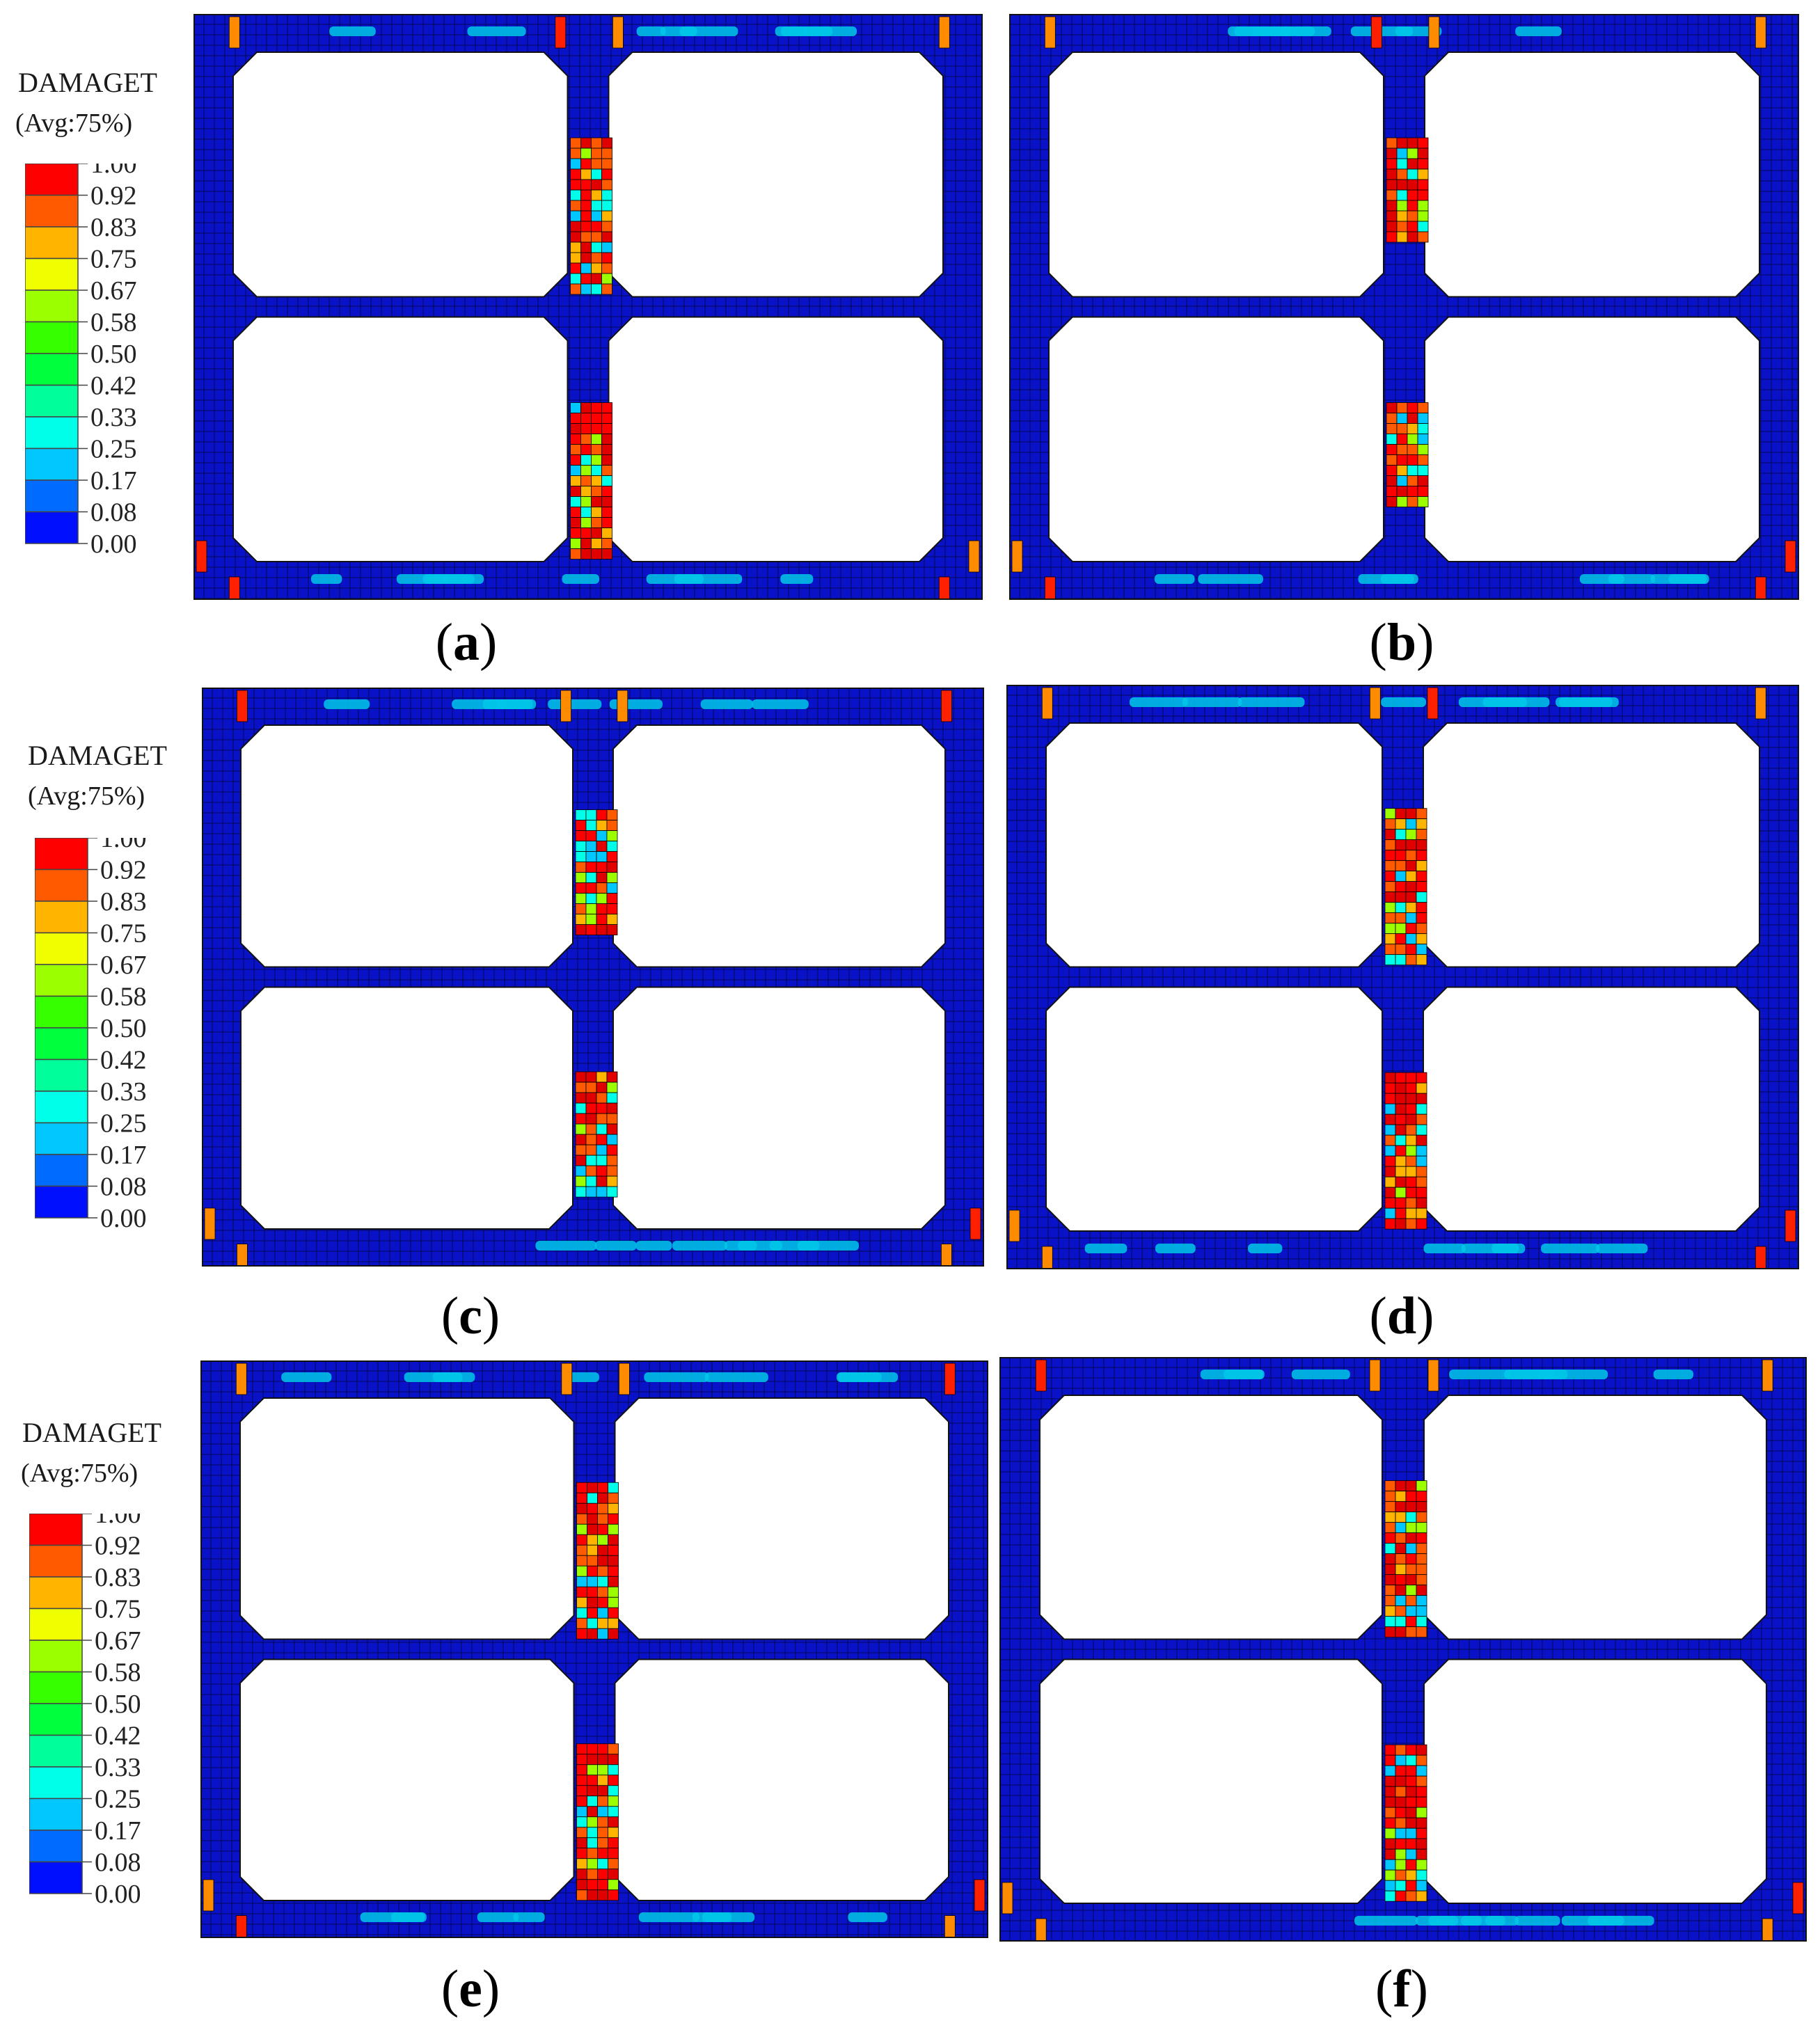  I want to click on legend-tick-label: 0.83, so click(113, 227).